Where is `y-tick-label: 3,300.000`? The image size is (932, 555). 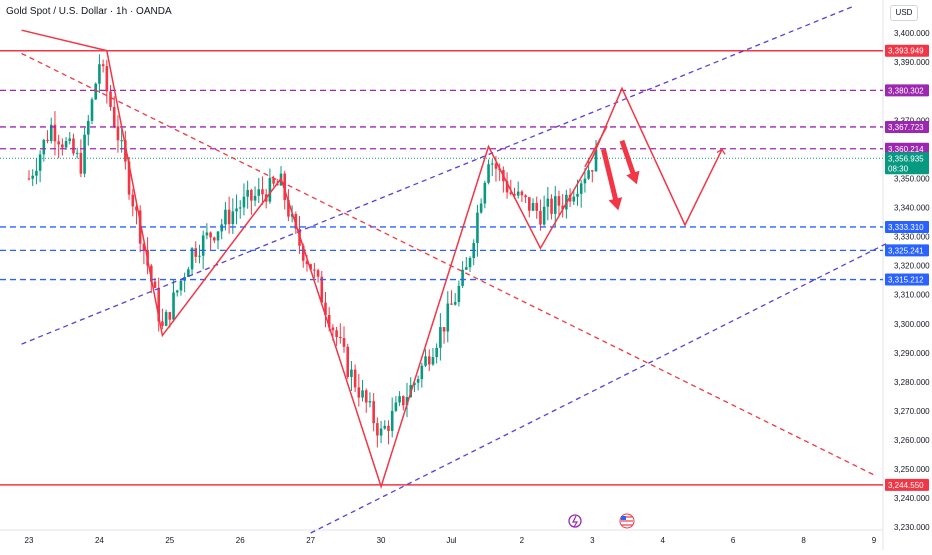
y-tick-label: 3,300.000 is located at coordinates (912, 324).